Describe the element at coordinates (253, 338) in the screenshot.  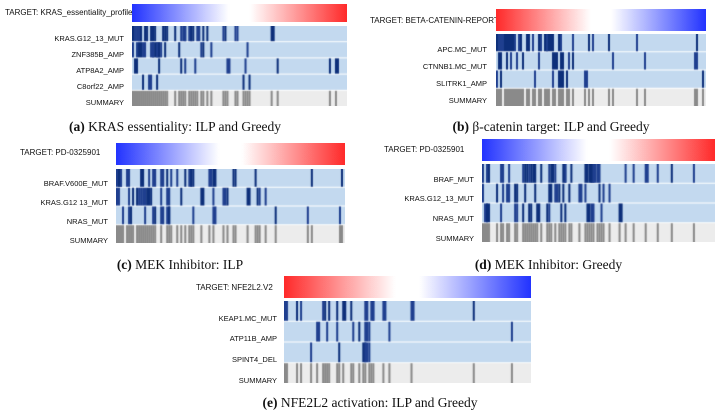
I see `row-label: ATP11B_AMP` at that location.